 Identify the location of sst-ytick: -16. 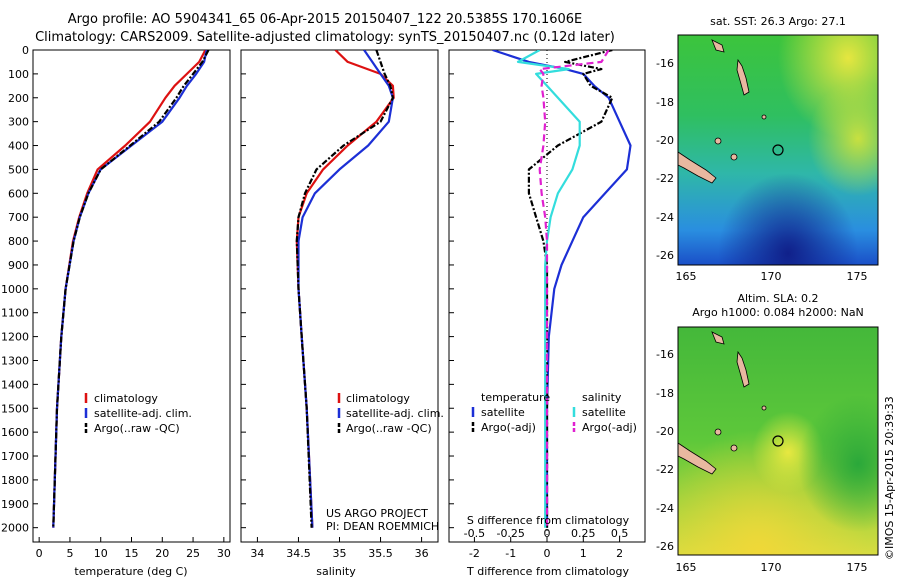
(665, 63).